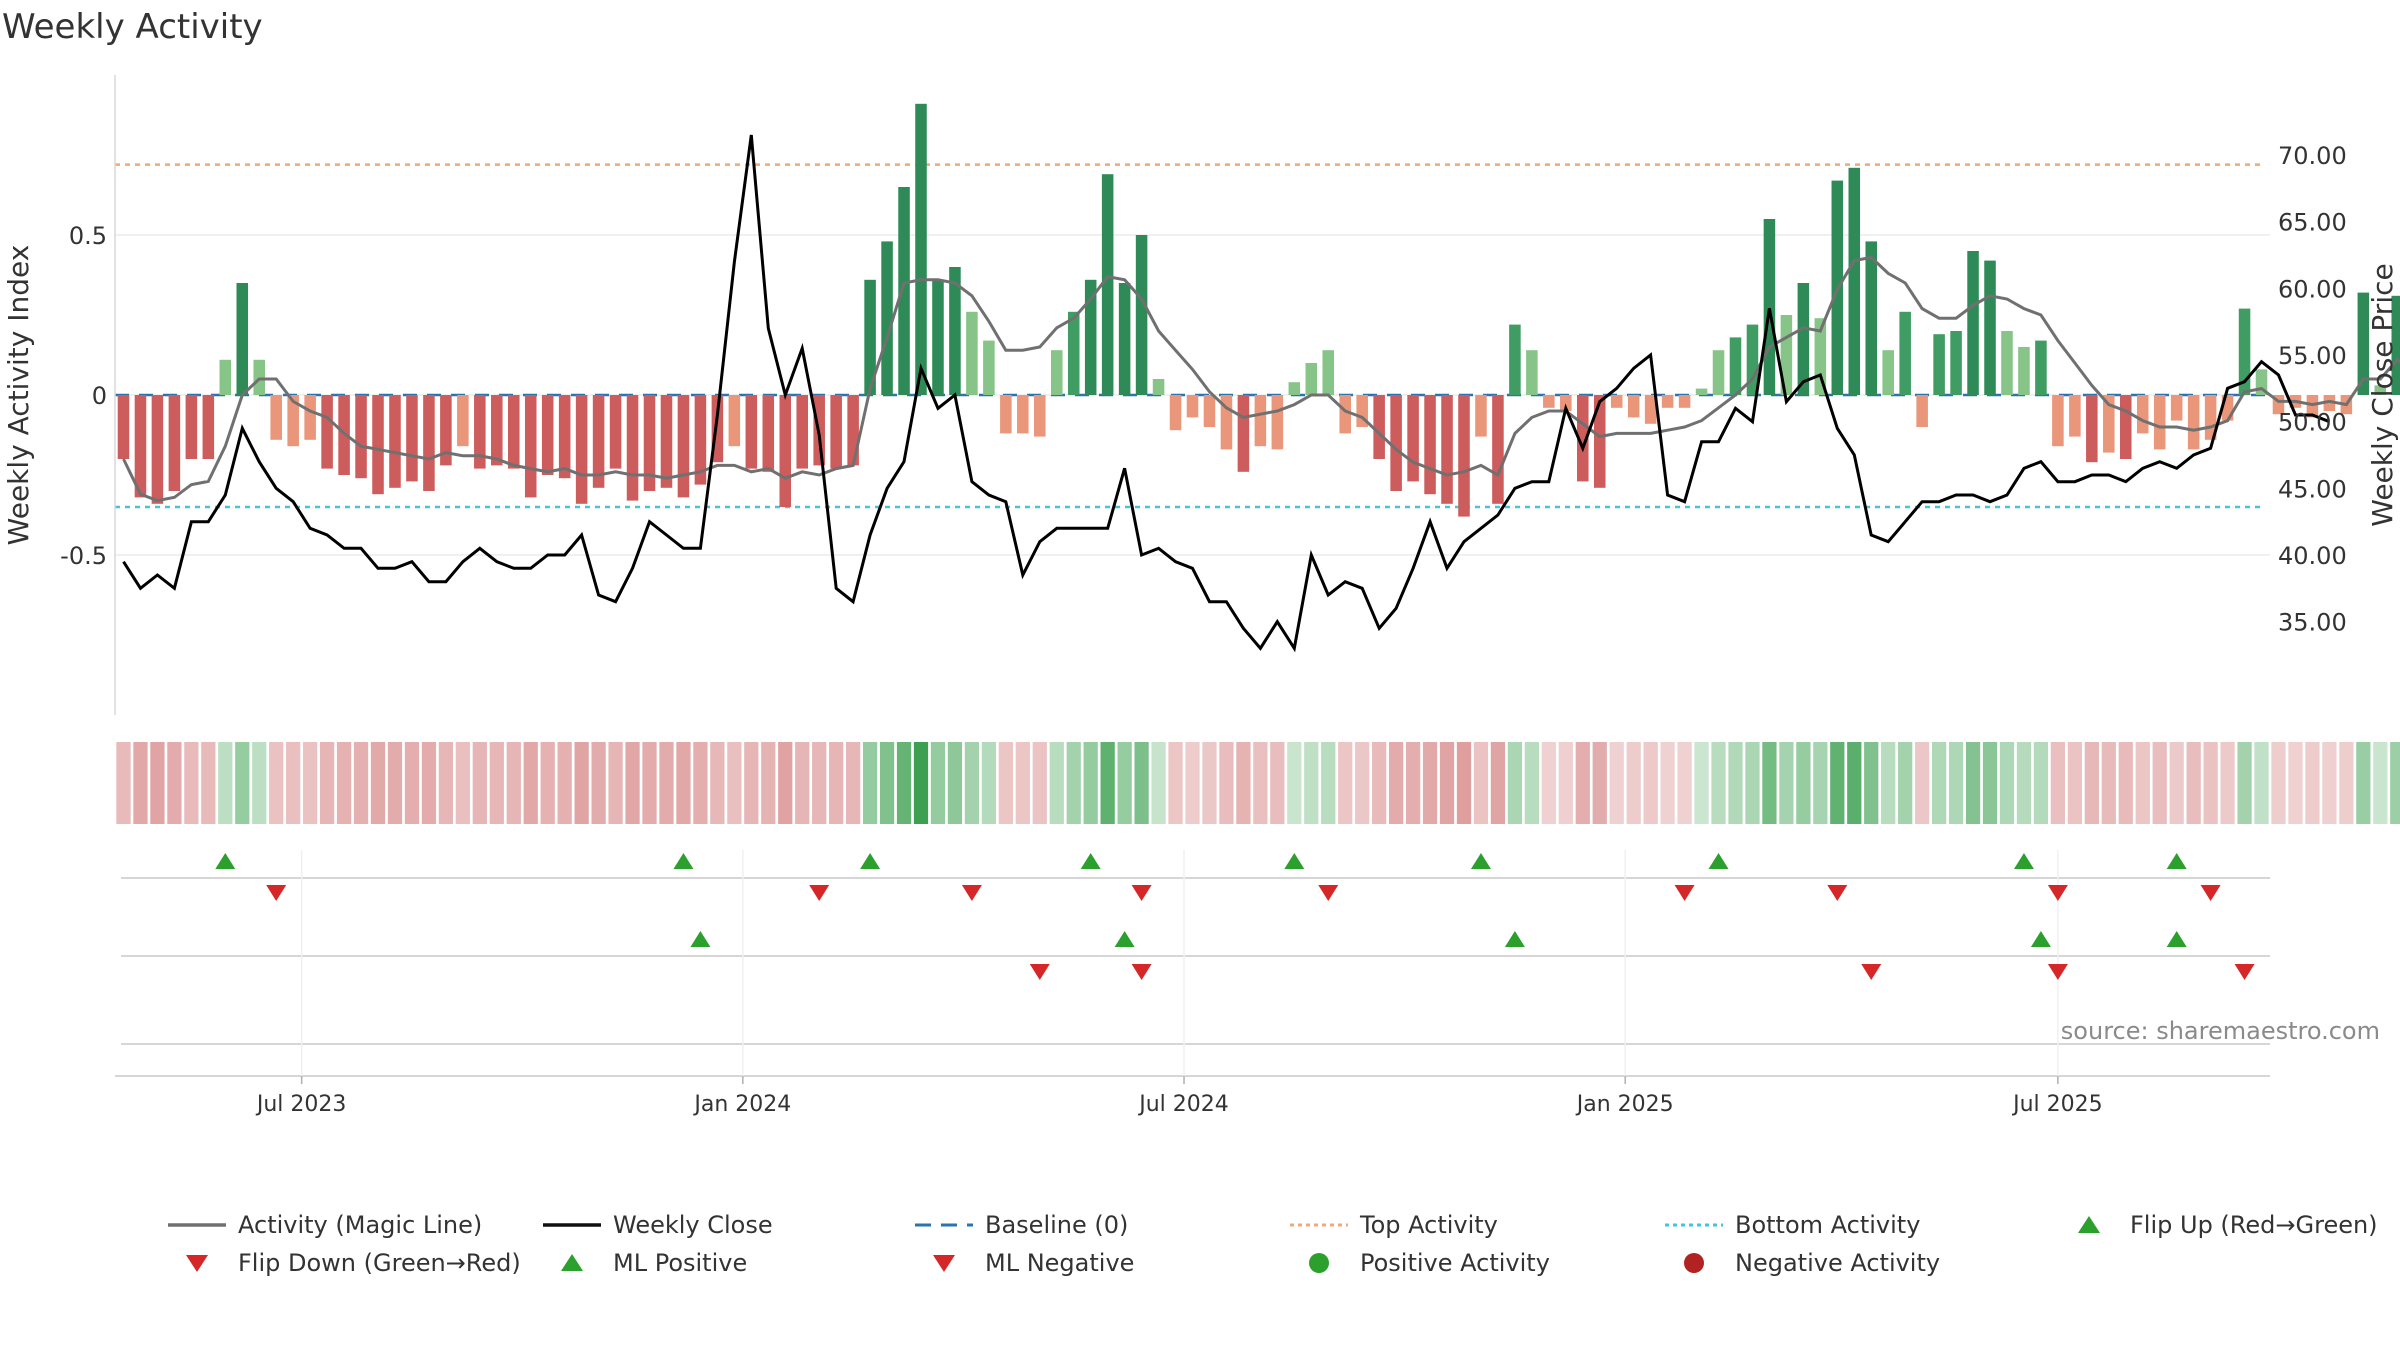 This screenshot has width=2400, height=1350. I want to click on y2-tick-label: 50.00, so click(2312, 423).